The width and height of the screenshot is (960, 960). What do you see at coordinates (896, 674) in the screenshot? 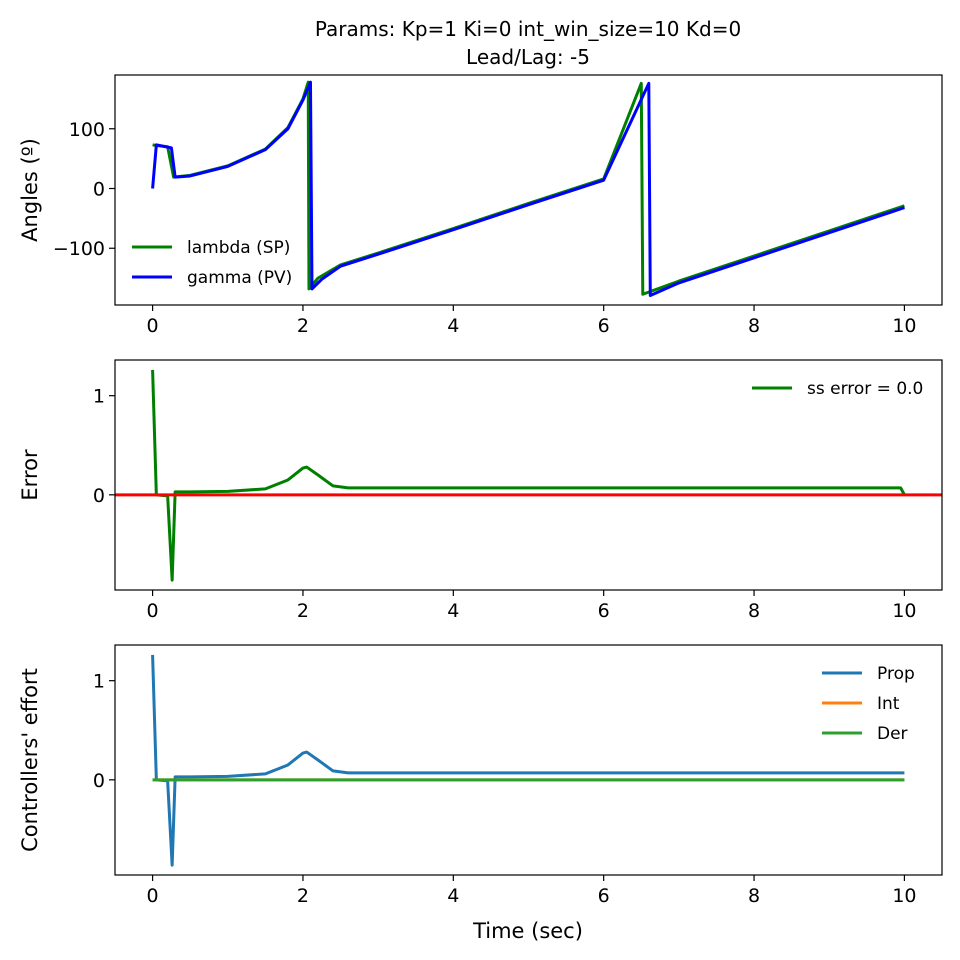
I see `legend-label: Prop` at bounding box center [896, 674].